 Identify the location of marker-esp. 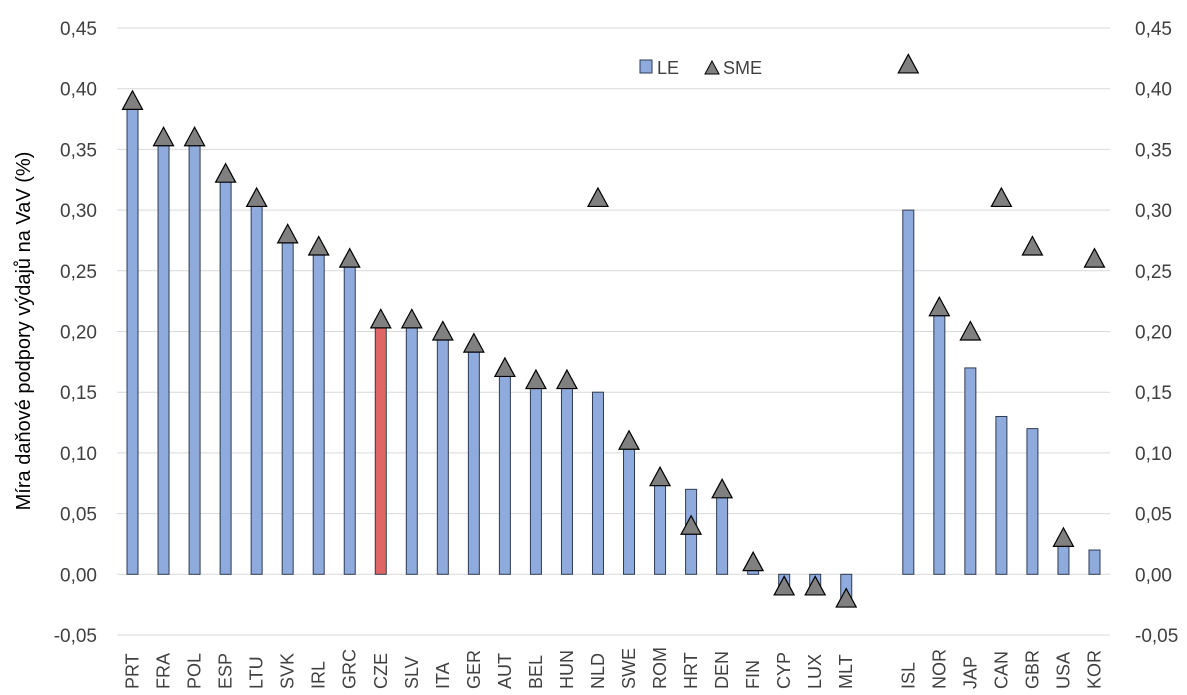
(225, 172).